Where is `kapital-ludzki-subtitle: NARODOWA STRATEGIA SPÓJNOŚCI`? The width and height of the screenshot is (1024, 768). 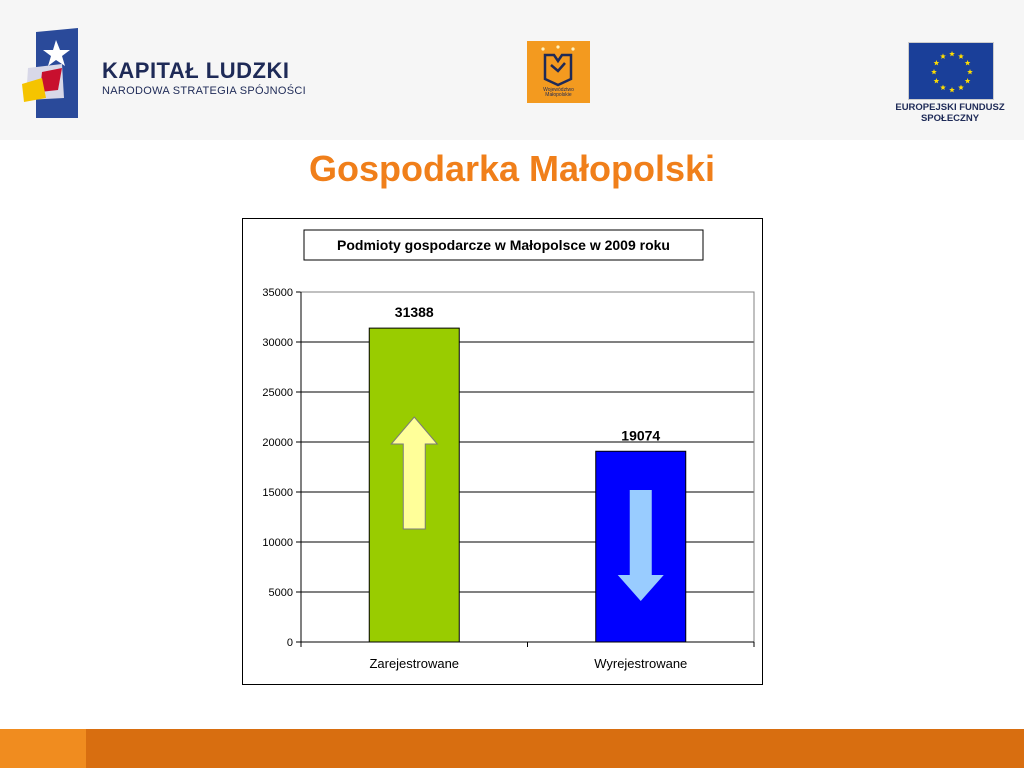
kapital-ludzki-subtitle: NARODOWA STRATEGIA SPÓJNOŚCI is located at coordinates (204, 91).